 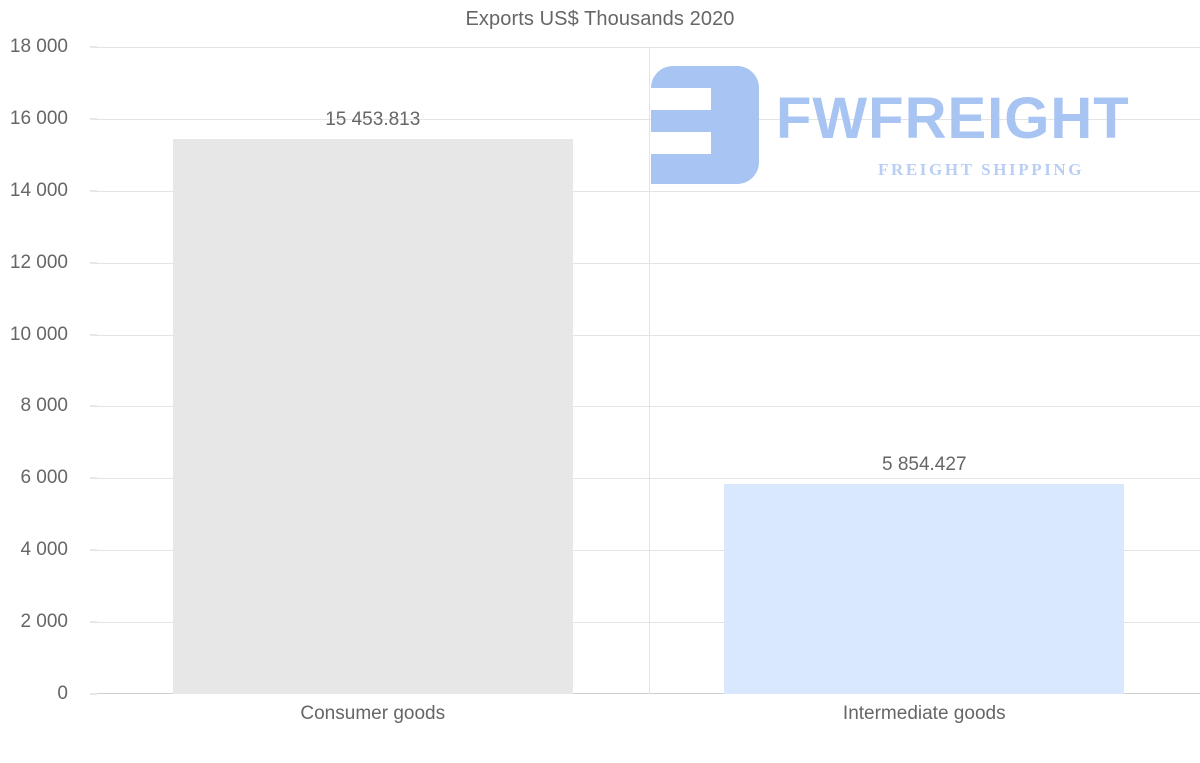 I want to click on y-axis-tick-label: 18 000, so click(x=38, y=46).